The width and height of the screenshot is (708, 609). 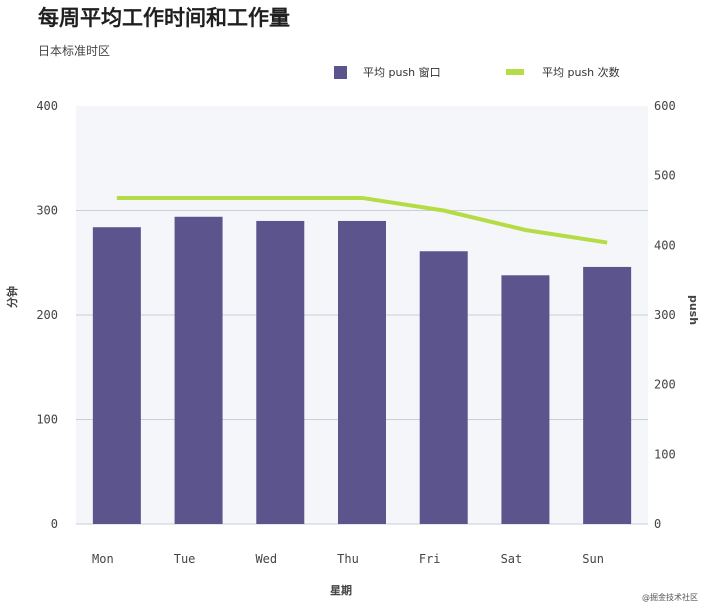 I want to click on y-tick-label: 200, so click(x=47, y=315).